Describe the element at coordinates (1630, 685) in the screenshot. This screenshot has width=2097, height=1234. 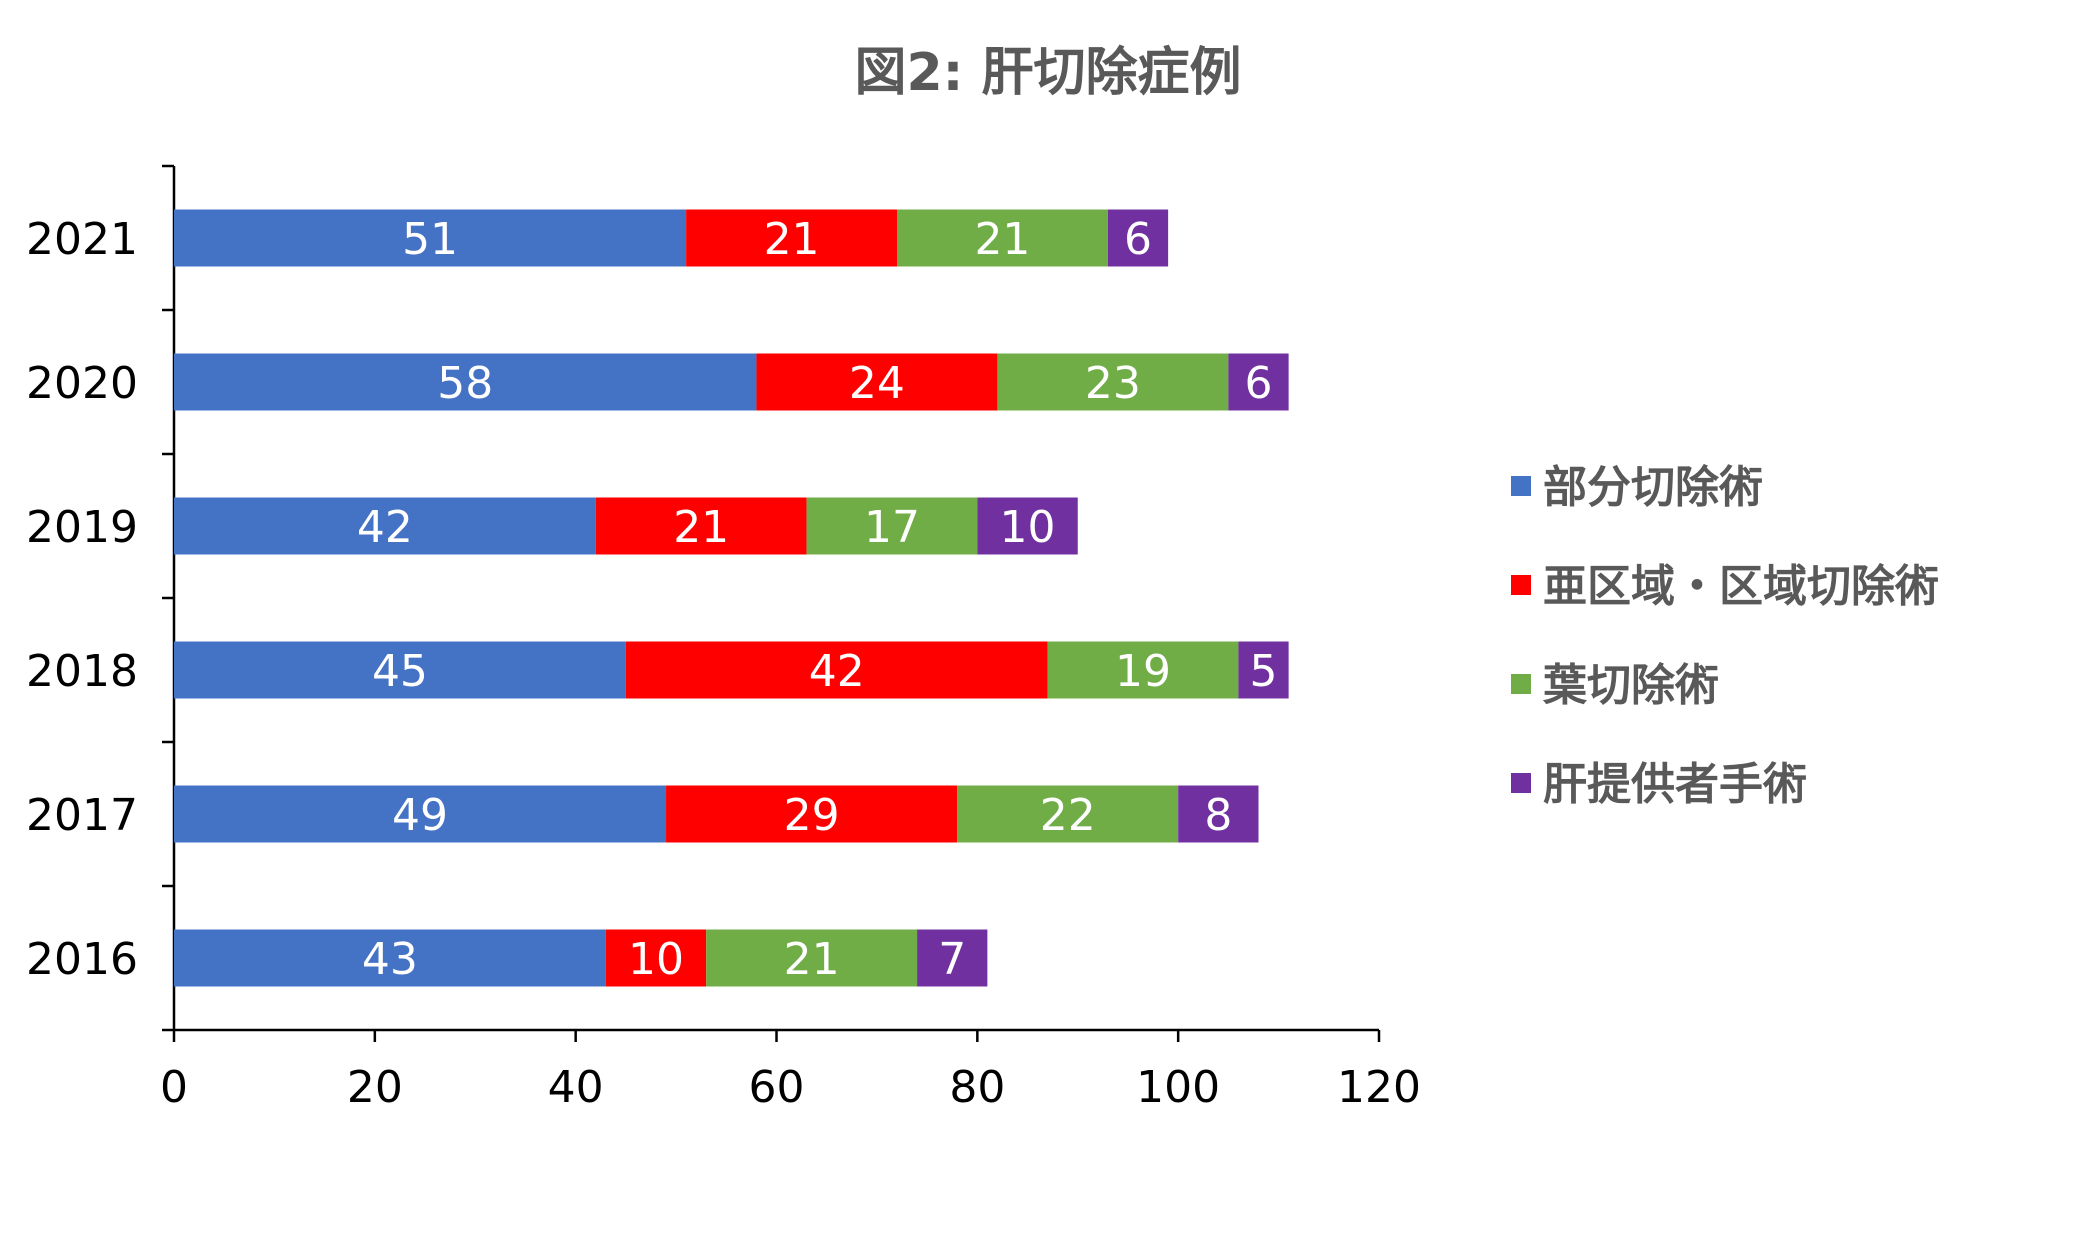
I see `legend-label: 葉切除術` at that location.